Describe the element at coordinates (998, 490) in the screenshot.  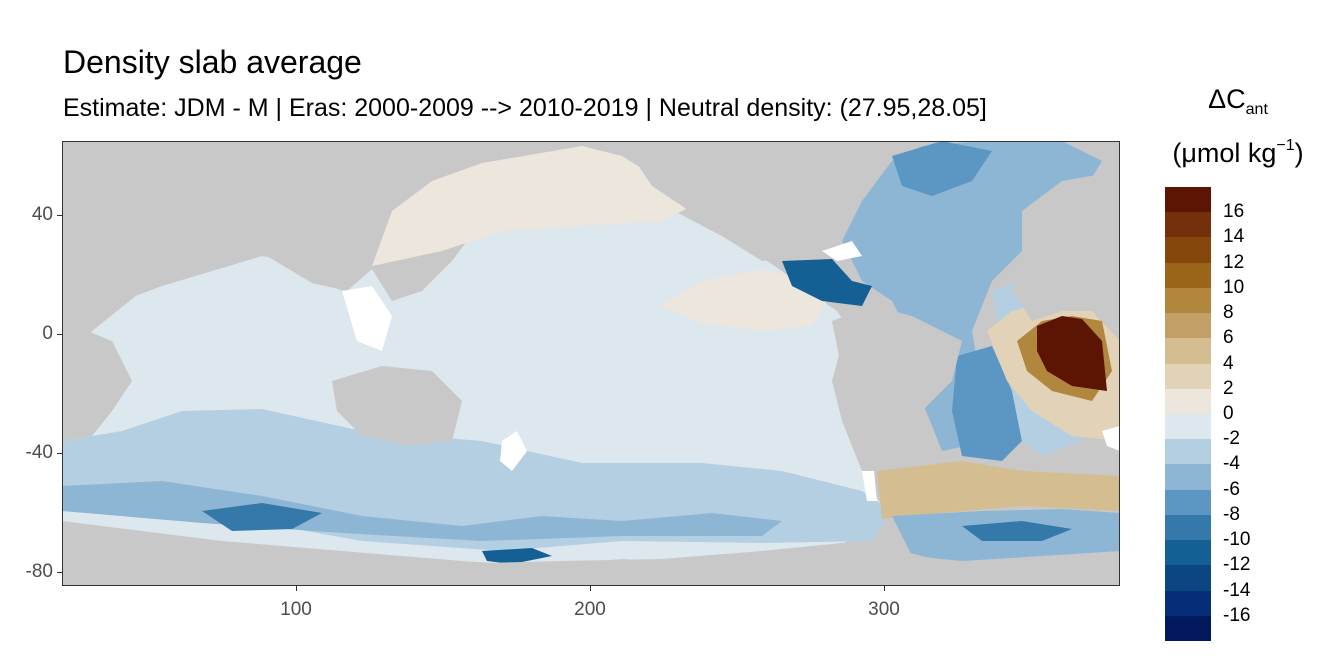
I see `weddell-positive-band` at that location.